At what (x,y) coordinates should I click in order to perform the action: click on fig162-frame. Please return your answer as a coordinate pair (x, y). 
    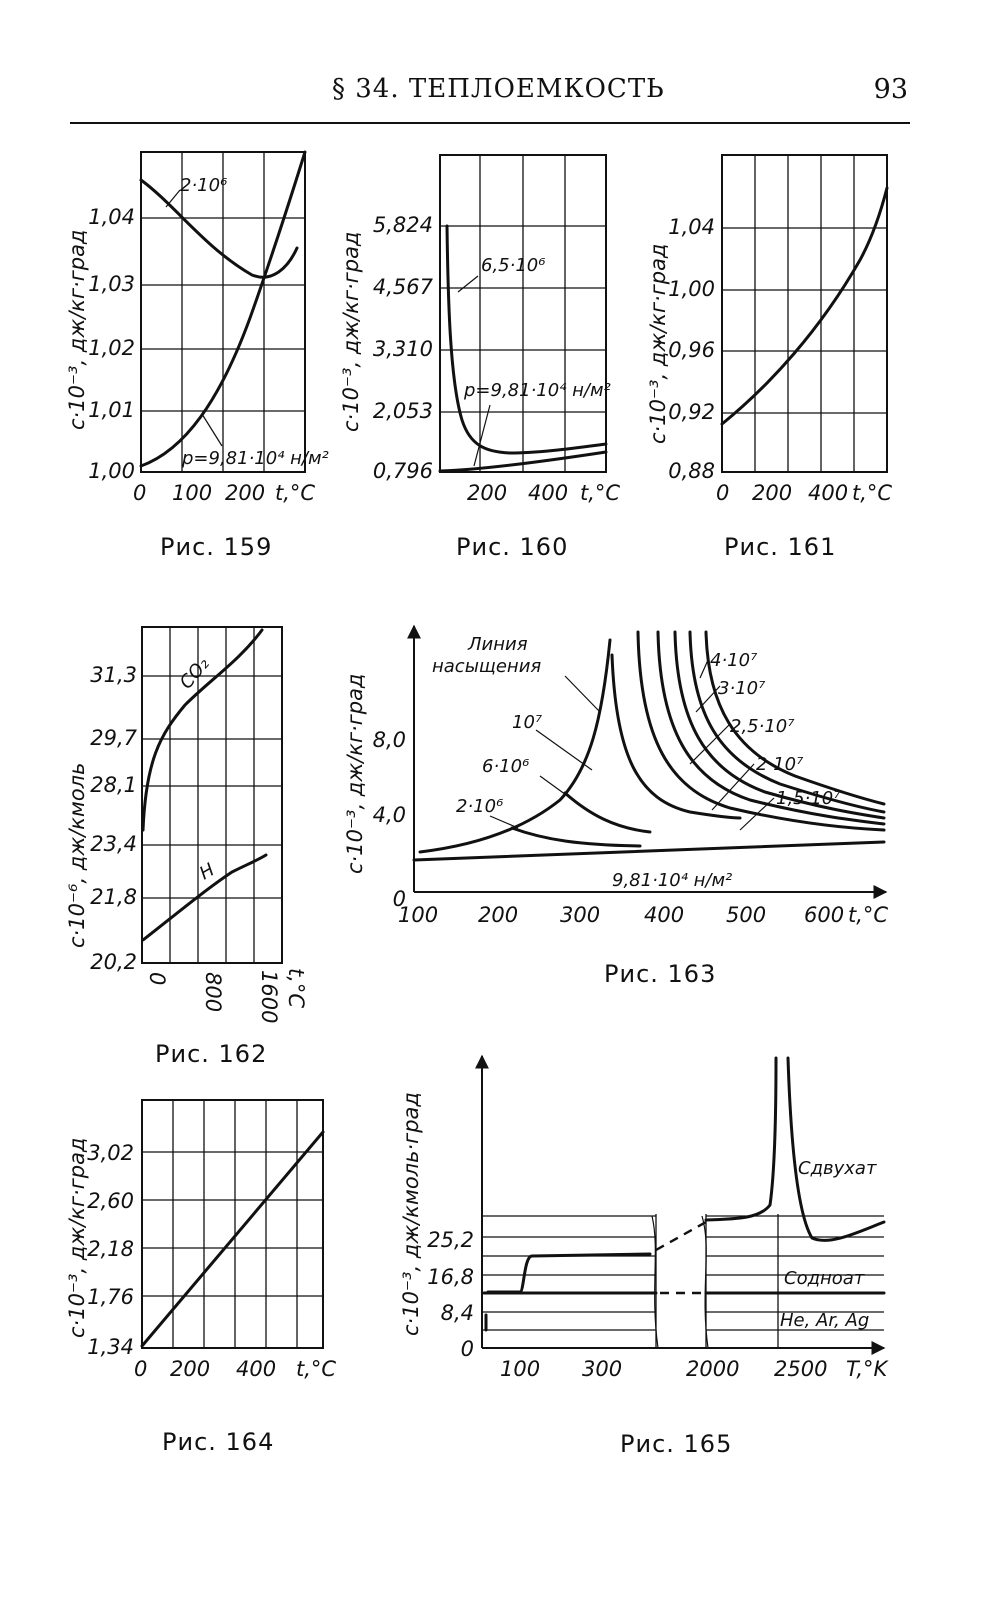
    Looking at the image, I should click on (212, 795).